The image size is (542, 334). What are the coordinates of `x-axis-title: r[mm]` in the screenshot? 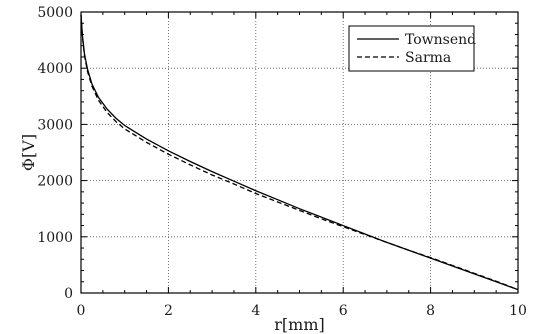 It's located at (299, 324).